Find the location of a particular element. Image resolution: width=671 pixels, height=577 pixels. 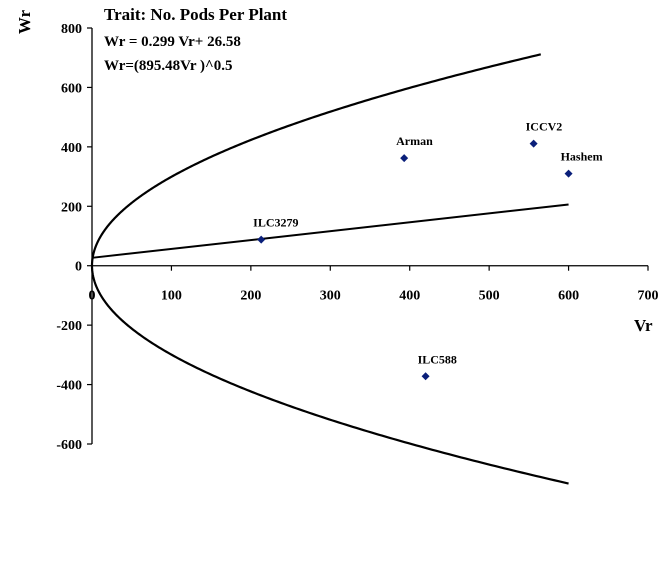

x-tick-label: 300 is located at coordinates (330, 296).